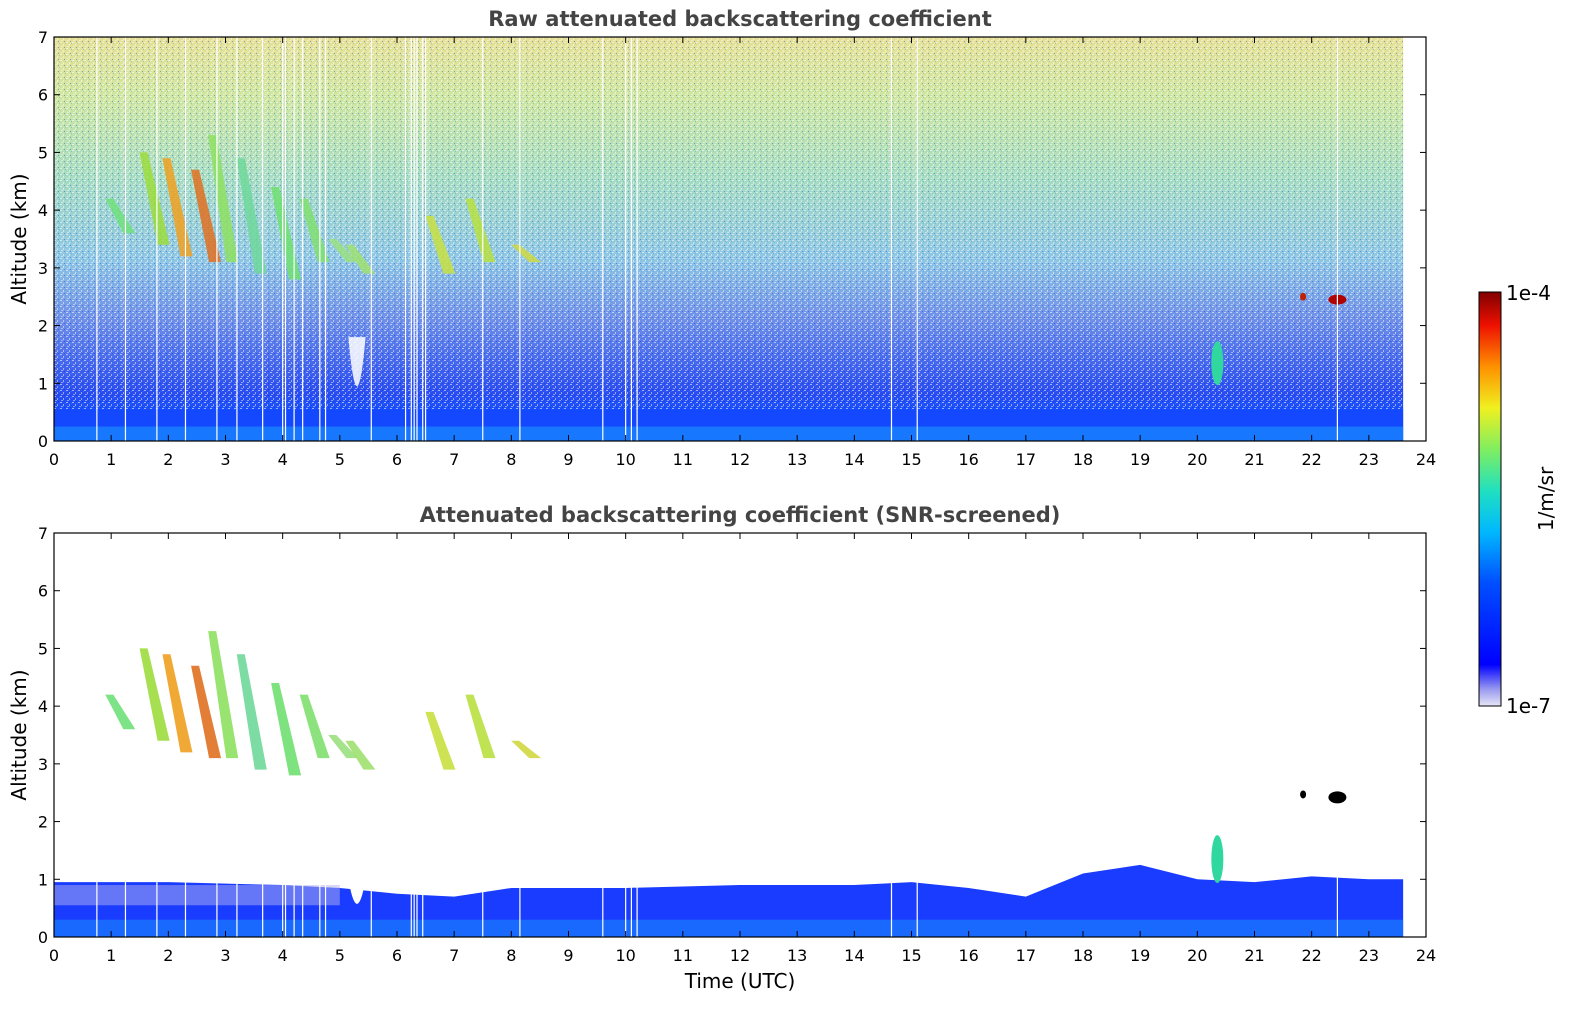 This screenshot has height=1020, width=1595. I want to click on colorbar: 1e-4 1e-7 1/m/sr, so click(1518, 499).